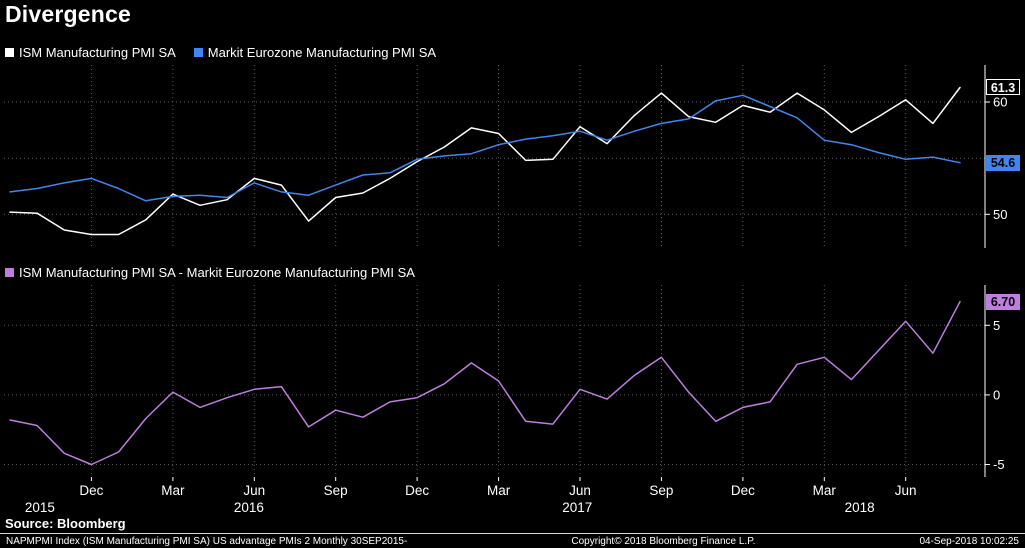 This screenshot has height=548, width=1025. I want to click on y-axis-tick-label: -5, so click(999, 464).